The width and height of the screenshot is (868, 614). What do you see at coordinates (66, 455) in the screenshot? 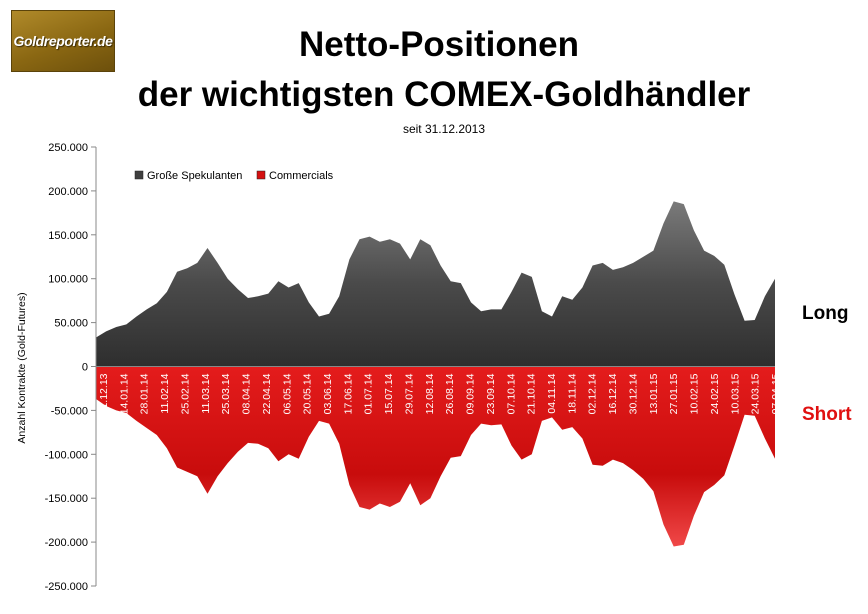
I see `y-tick-label: -100.000` at bounding box center [66, 455].